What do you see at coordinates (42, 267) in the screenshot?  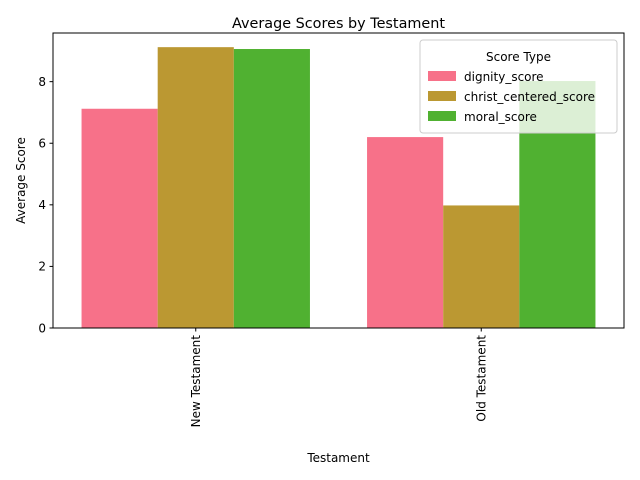 I see `y-tick-label: 2` at bounding box center [42, 267].